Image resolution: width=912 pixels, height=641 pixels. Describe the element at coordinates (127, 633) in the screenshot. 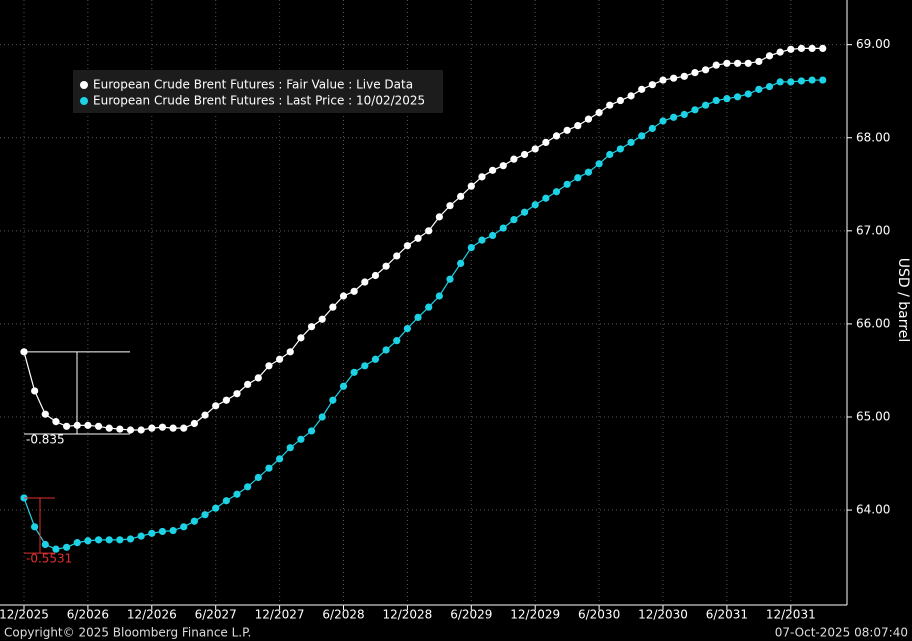

I see `copyright: Copyright© 2025 Bloomberg Finance L.P.` at that location.